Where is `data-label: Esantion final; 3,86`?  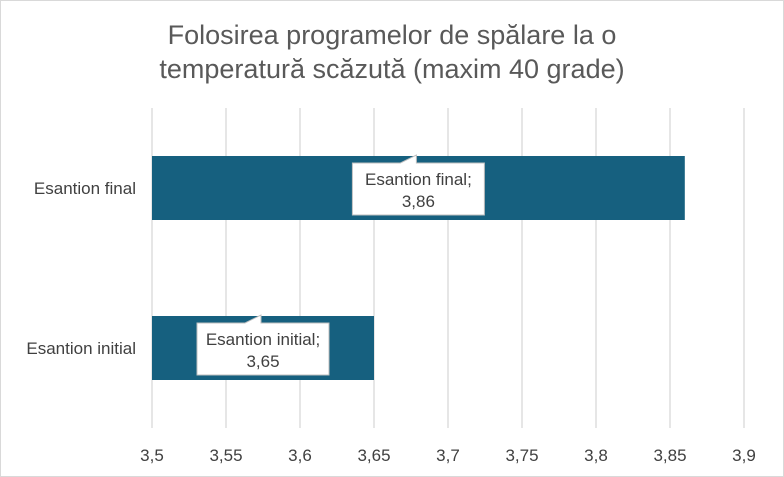
data-label: Esantion final; 3,86 is located at coordinates (418, 185).